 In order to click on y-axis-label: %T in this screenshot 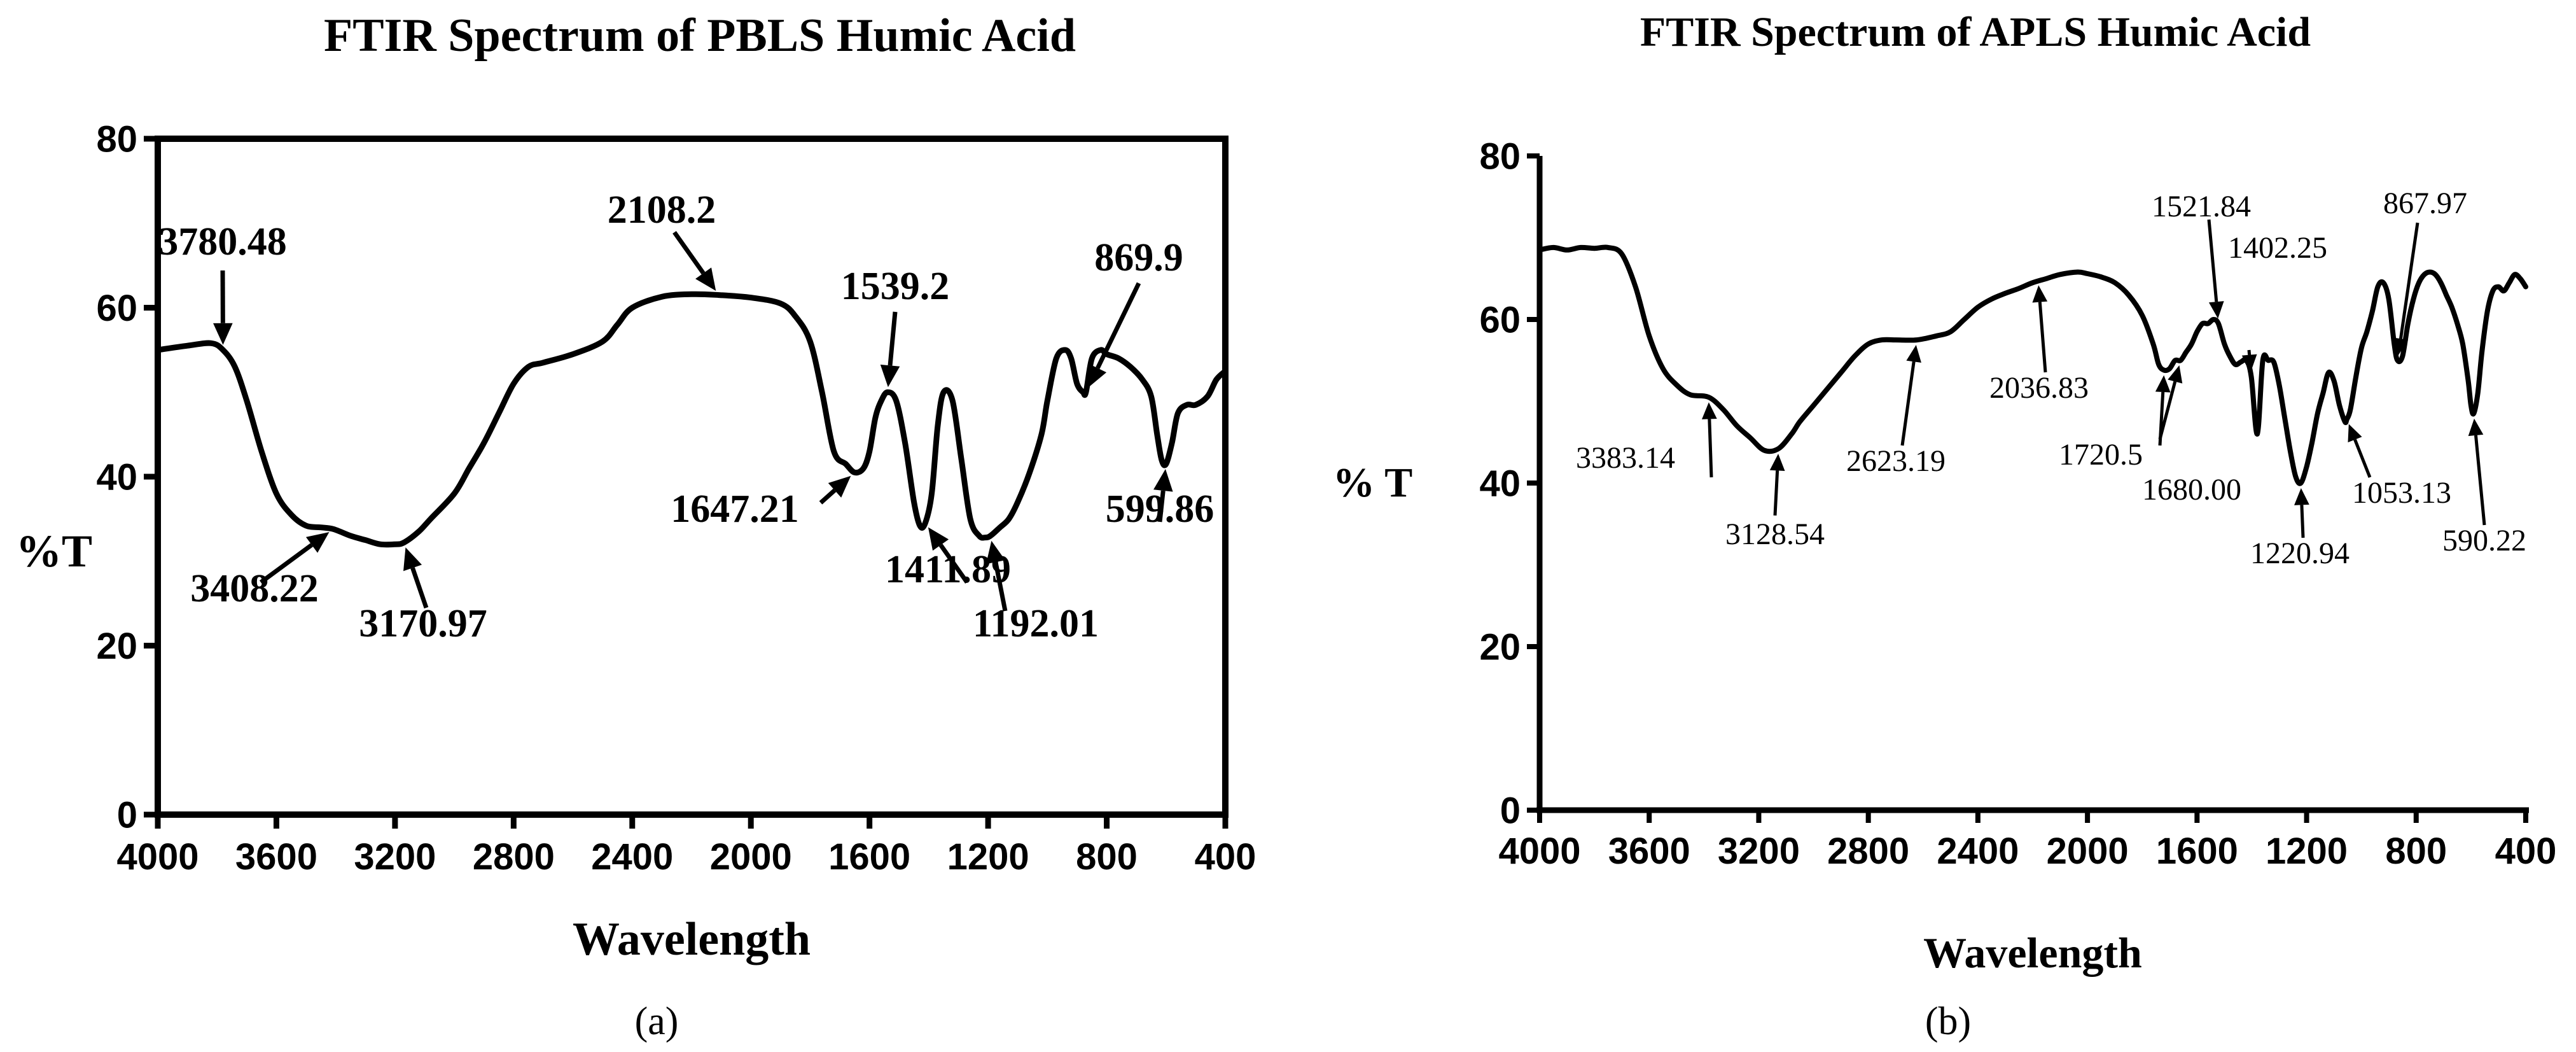, I will do `click(54, 551)`.